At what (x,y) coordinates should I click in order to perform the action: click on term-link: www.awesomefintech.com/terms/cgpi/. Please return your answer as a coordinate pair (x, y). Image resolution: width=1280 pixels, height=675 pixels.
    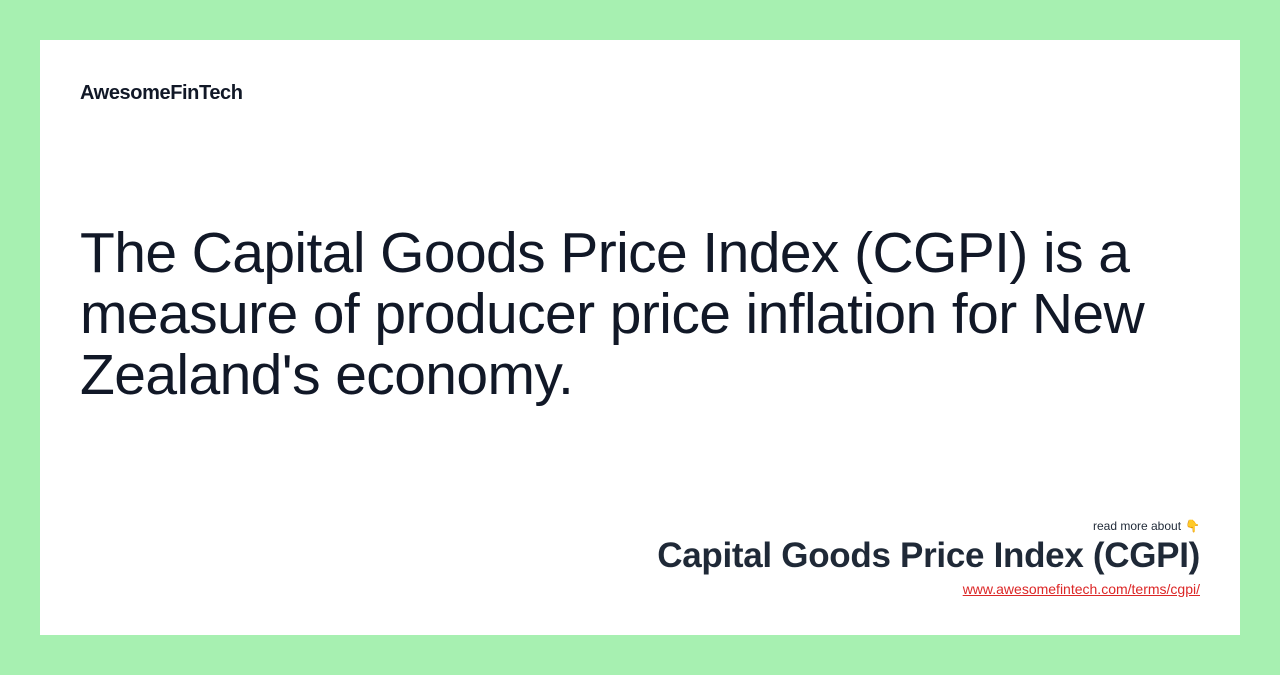
    Looking at the image, I should click on (1081, 589).